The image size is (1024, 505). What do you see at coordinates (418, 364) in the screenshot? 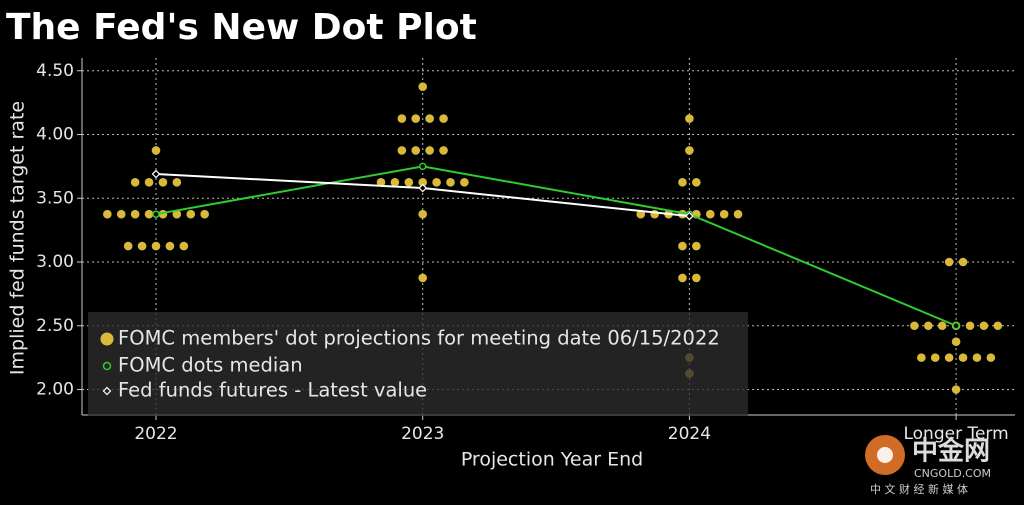
I see `legend-box` at bounding box center [418, 364].